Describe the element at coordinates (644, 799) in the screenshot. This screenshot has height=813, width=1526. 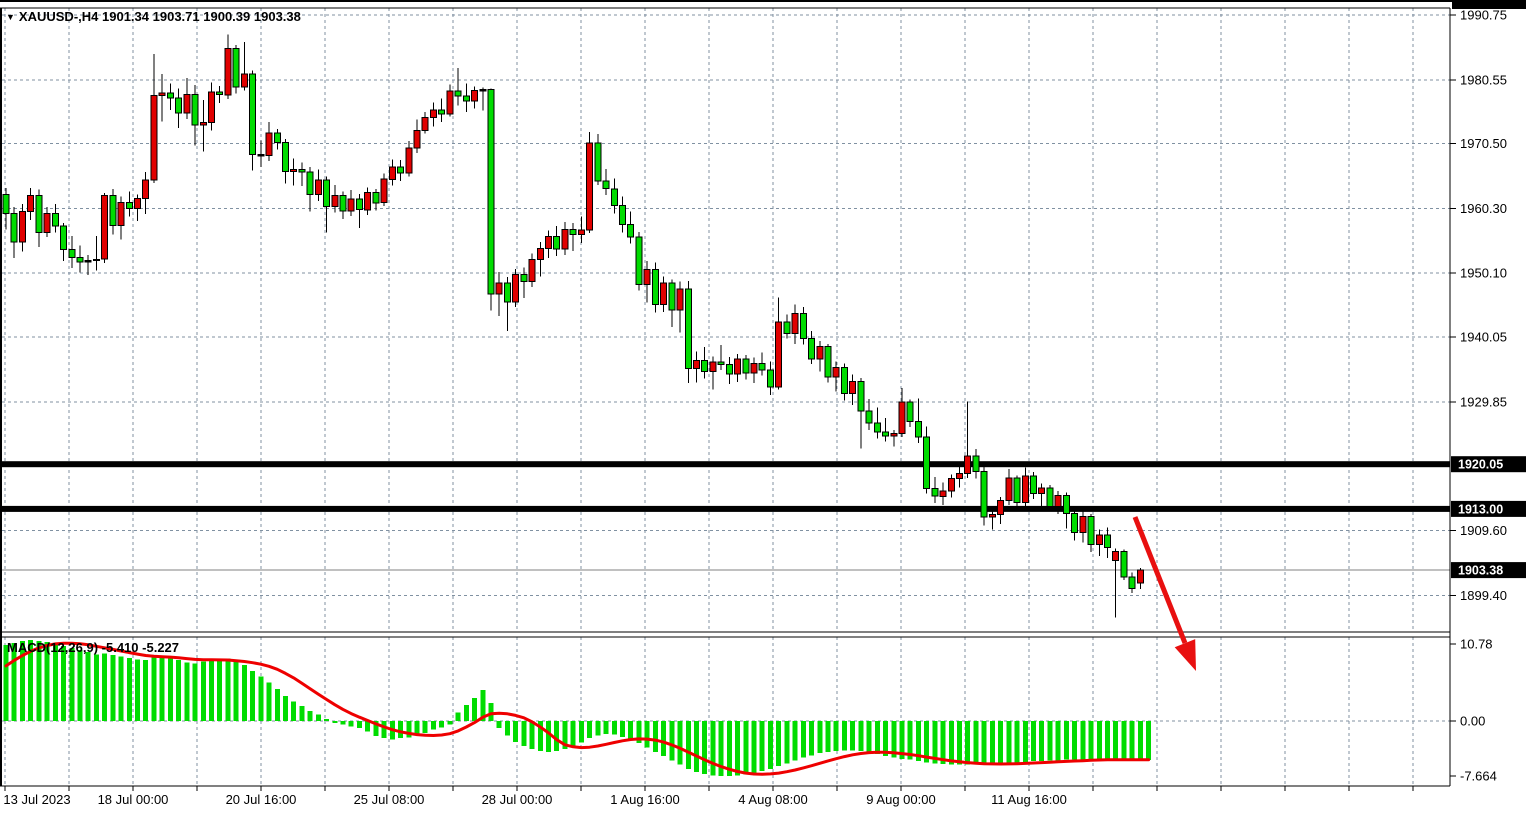
I see `time-axis-label: 1 Aug 16:00` at that location.